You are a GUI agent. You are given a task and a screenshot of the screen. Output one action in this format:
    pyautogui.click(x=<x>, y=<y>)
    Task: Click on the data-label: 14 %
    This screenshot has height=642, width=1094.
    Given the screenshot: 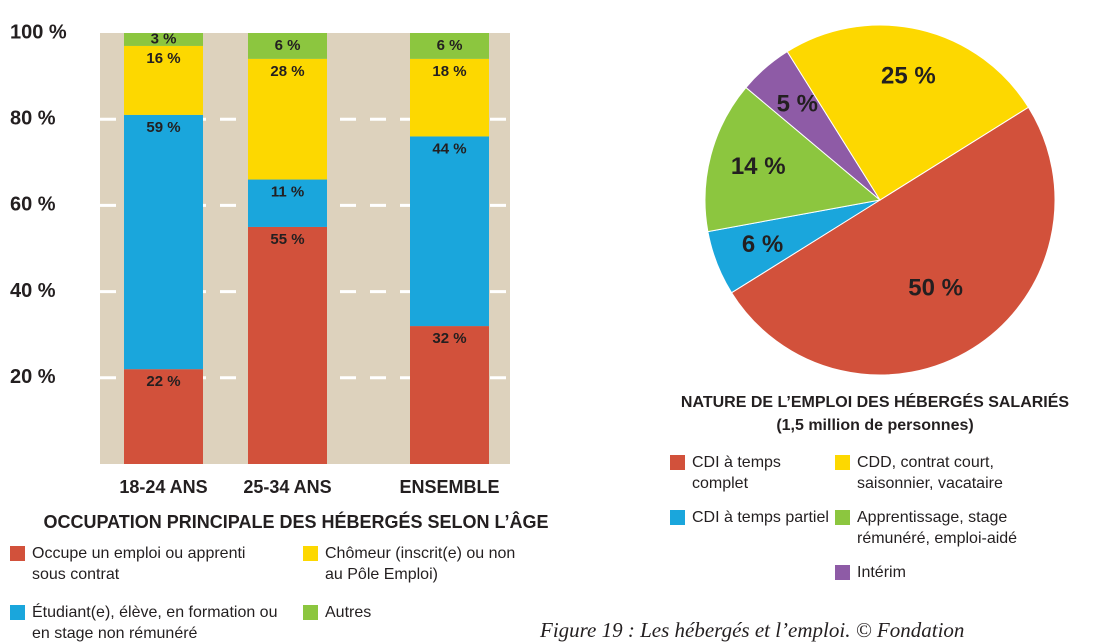 What is the action you would take?
    pyautogui.click(x=758, y=166)
    